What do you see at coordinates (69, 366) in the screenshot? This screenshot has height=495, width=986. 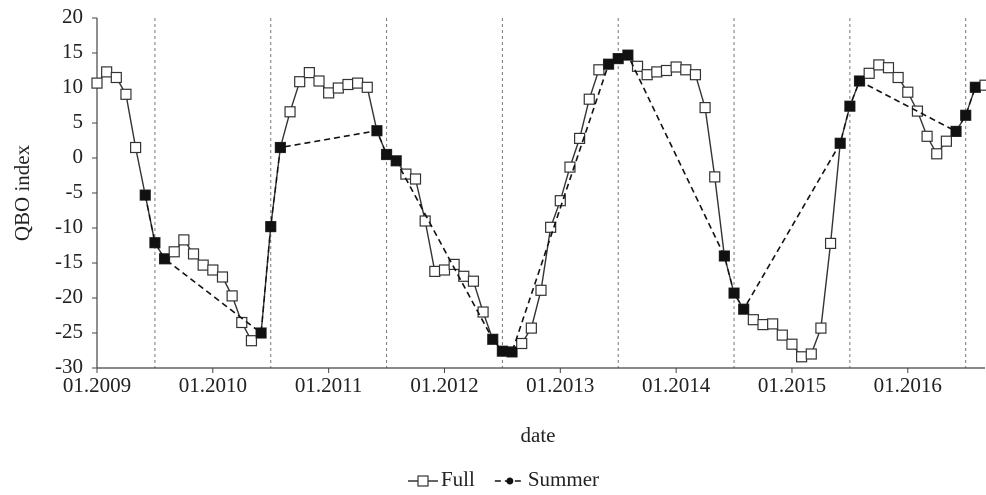 I see `y-tick-label: -30` at bounding box center [69, 366].